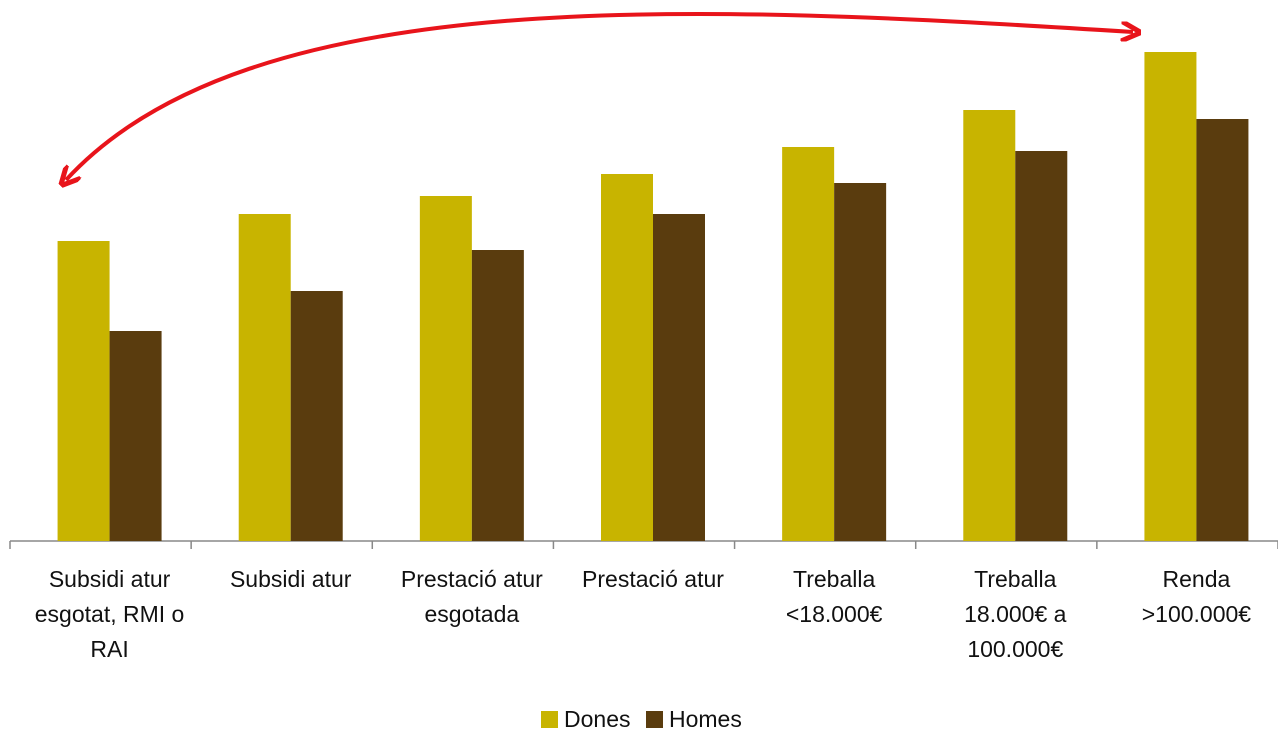 The width and height of the screenshot is (1278, 740). What do you see at coordinates (705, 719) in the screenshot?
I see `legend-label: Homes` at bounding box center [705, 719].